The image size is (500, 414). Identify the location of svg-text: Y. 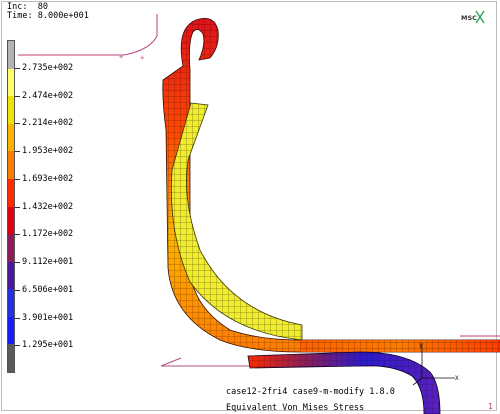
(421, 346).